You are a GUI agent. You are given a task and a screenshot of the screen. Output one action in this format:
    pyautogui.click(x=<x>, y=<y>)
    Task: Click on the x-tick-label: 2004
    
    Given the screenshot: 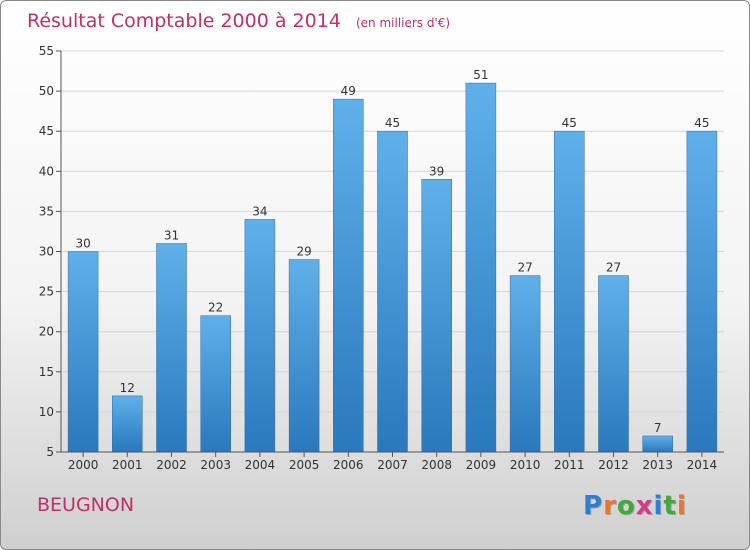 What is the action you would take?
    pyautogui.click(x=260, y=465)
    